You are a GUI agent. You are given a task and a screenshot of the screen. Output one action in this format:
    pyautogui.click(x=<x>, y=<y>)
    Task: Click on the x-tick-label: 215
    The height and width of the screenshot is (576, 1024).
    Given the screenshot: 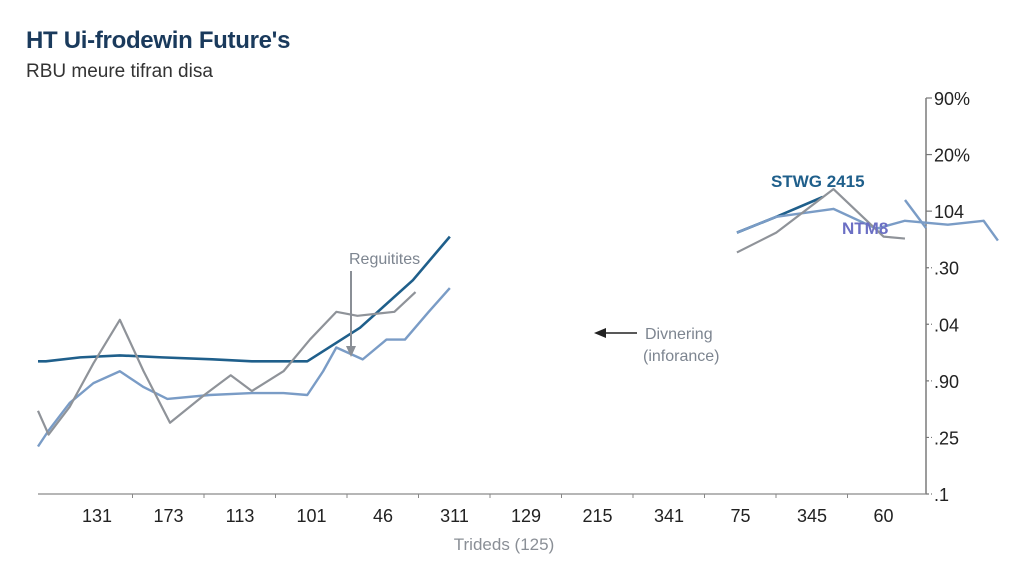 What is the action you would take?
    pyautogui.click(x=597, y=516)
    